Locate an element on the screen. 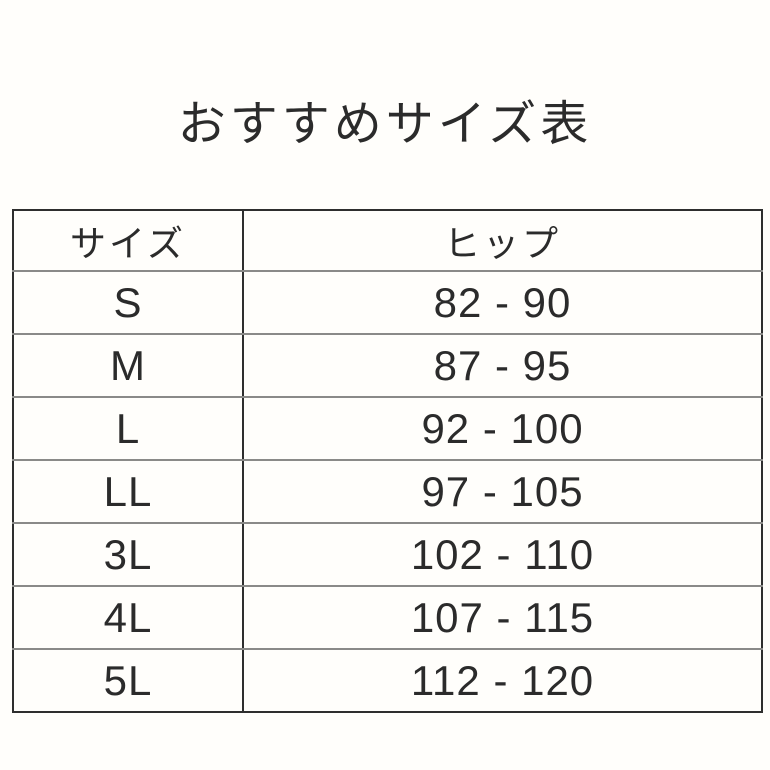  size-cell: S is located at coordinates (128, 303).